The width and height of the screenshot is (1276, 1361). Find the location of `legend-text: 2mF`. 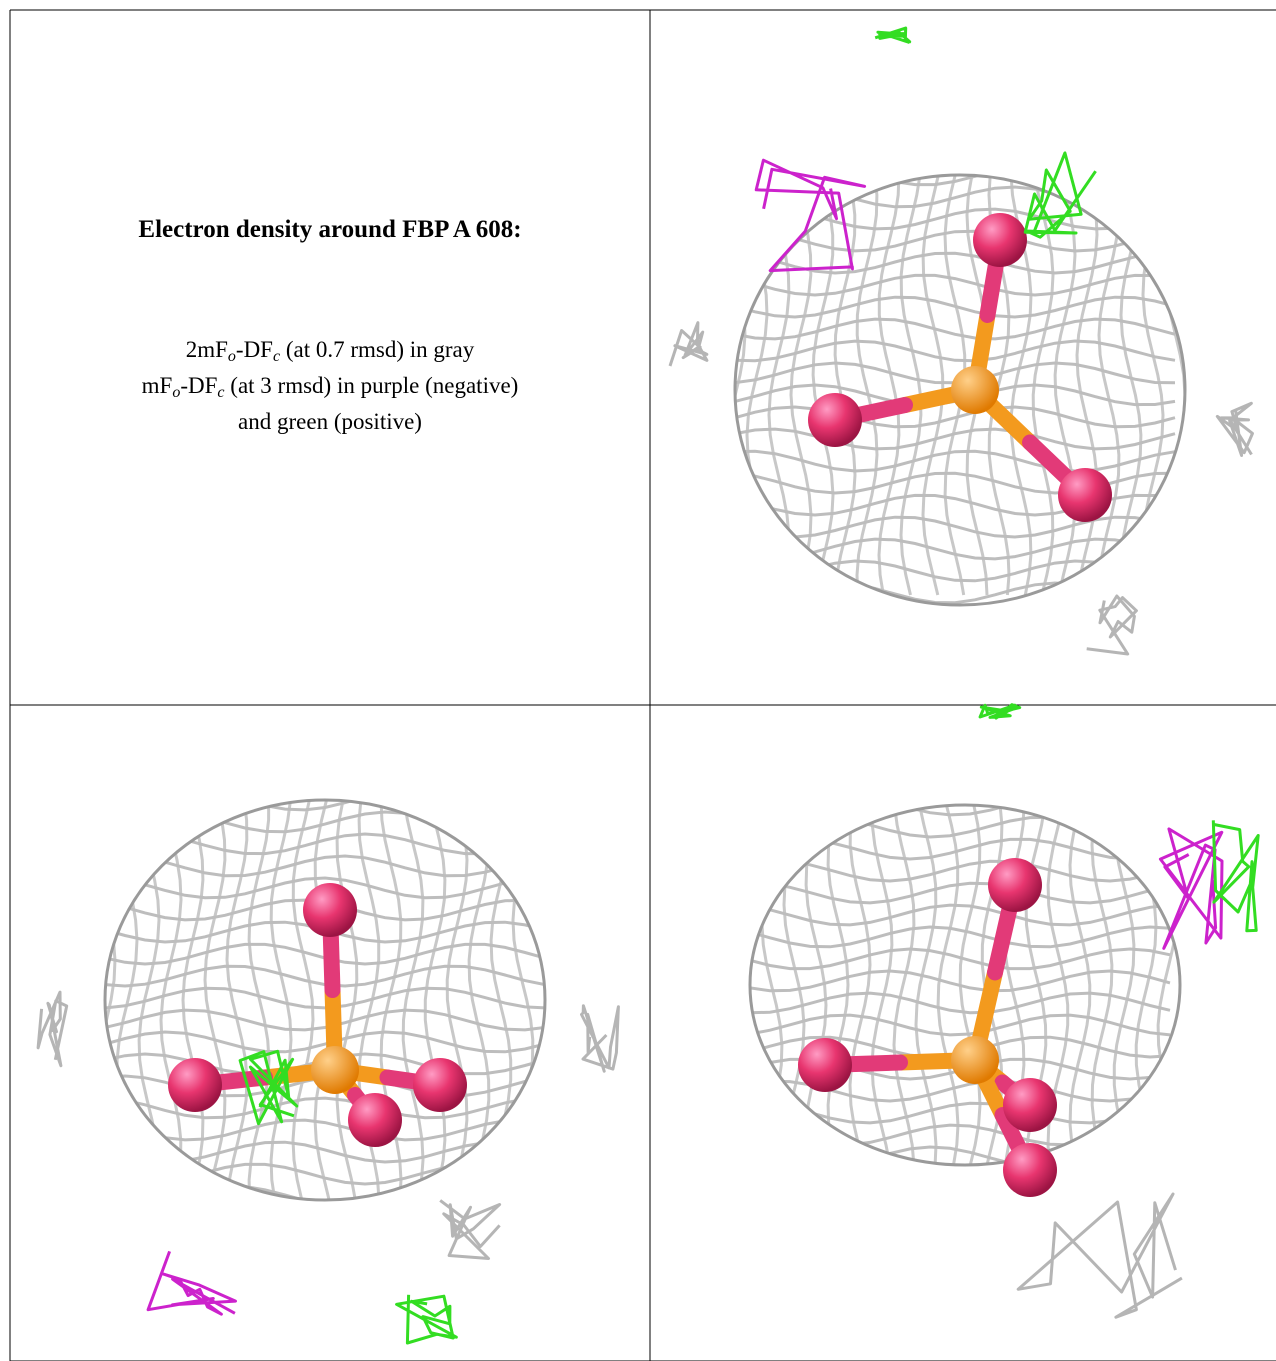

legend-text: 2mF is located at coordinates (206, 349).